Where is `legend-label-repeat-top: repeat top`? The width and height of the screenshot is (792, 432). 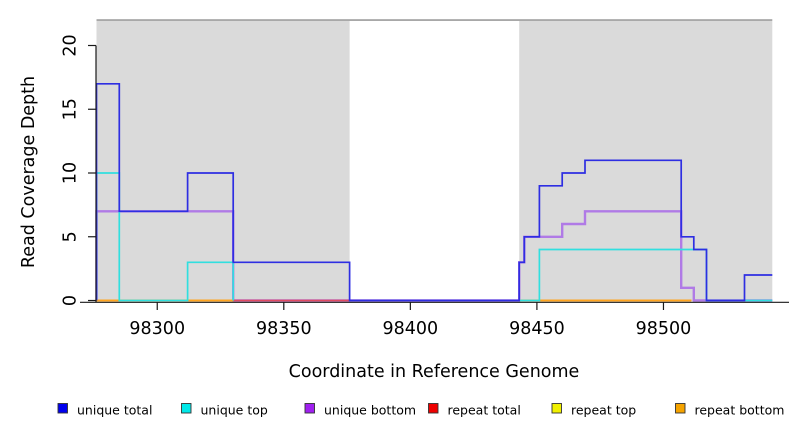
legend-label-repeat-top: repeat top is located at coordinates (603, 410).